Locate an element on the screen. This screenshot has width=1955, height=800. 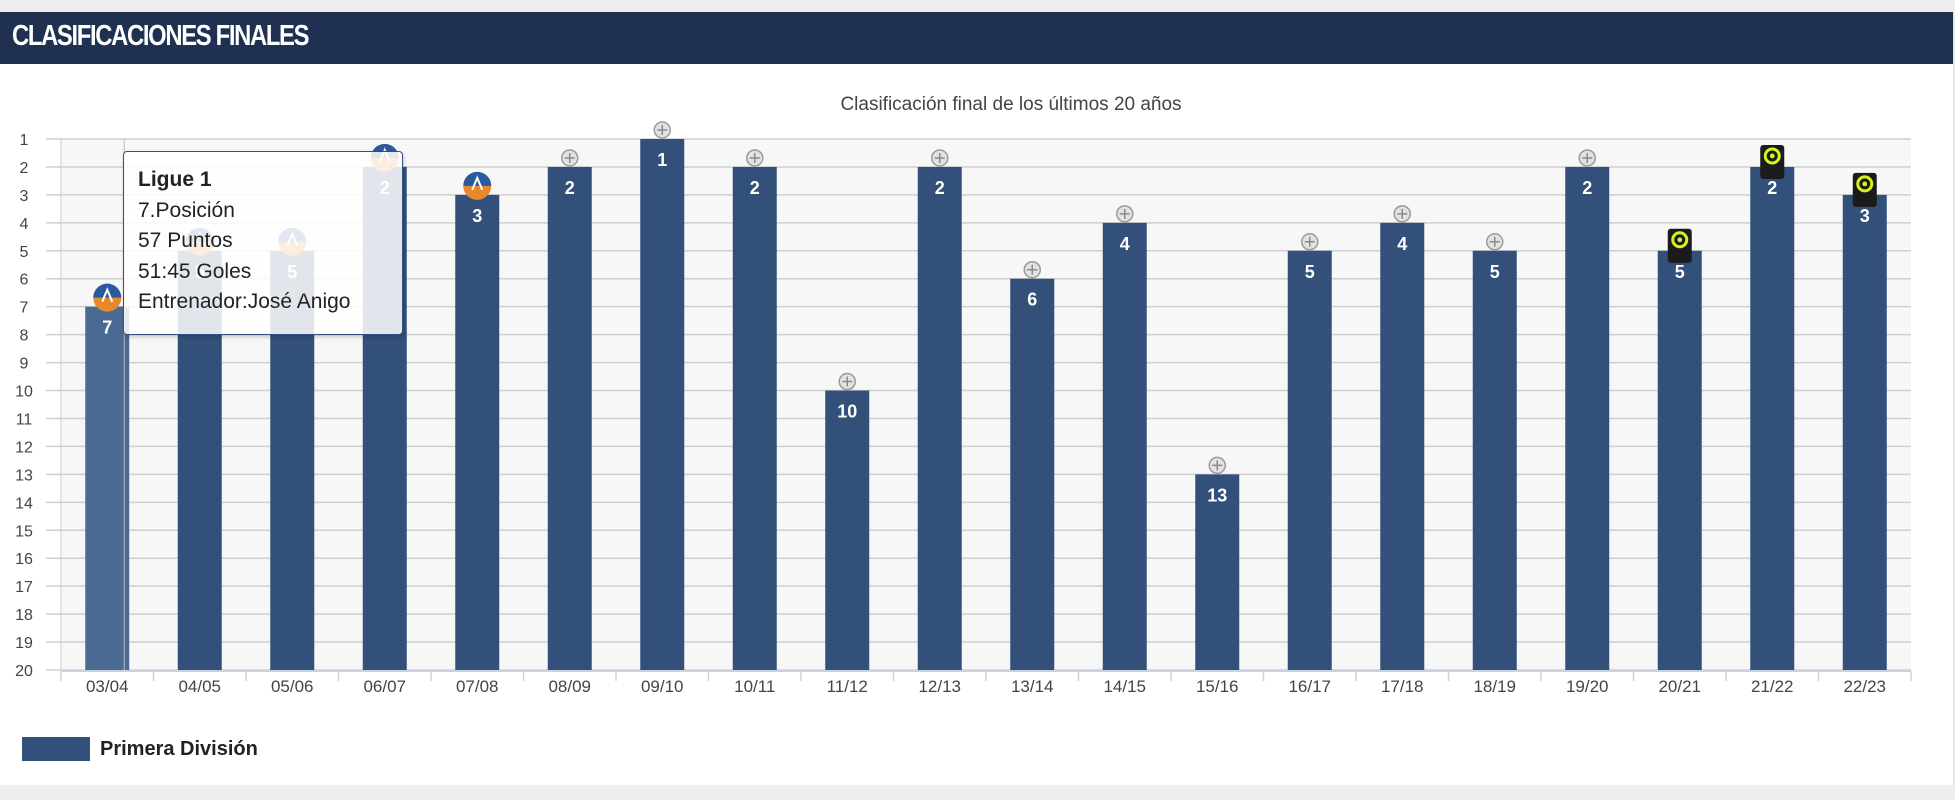
x-tick-label: 04/05 is located at coordinates (199, 686).